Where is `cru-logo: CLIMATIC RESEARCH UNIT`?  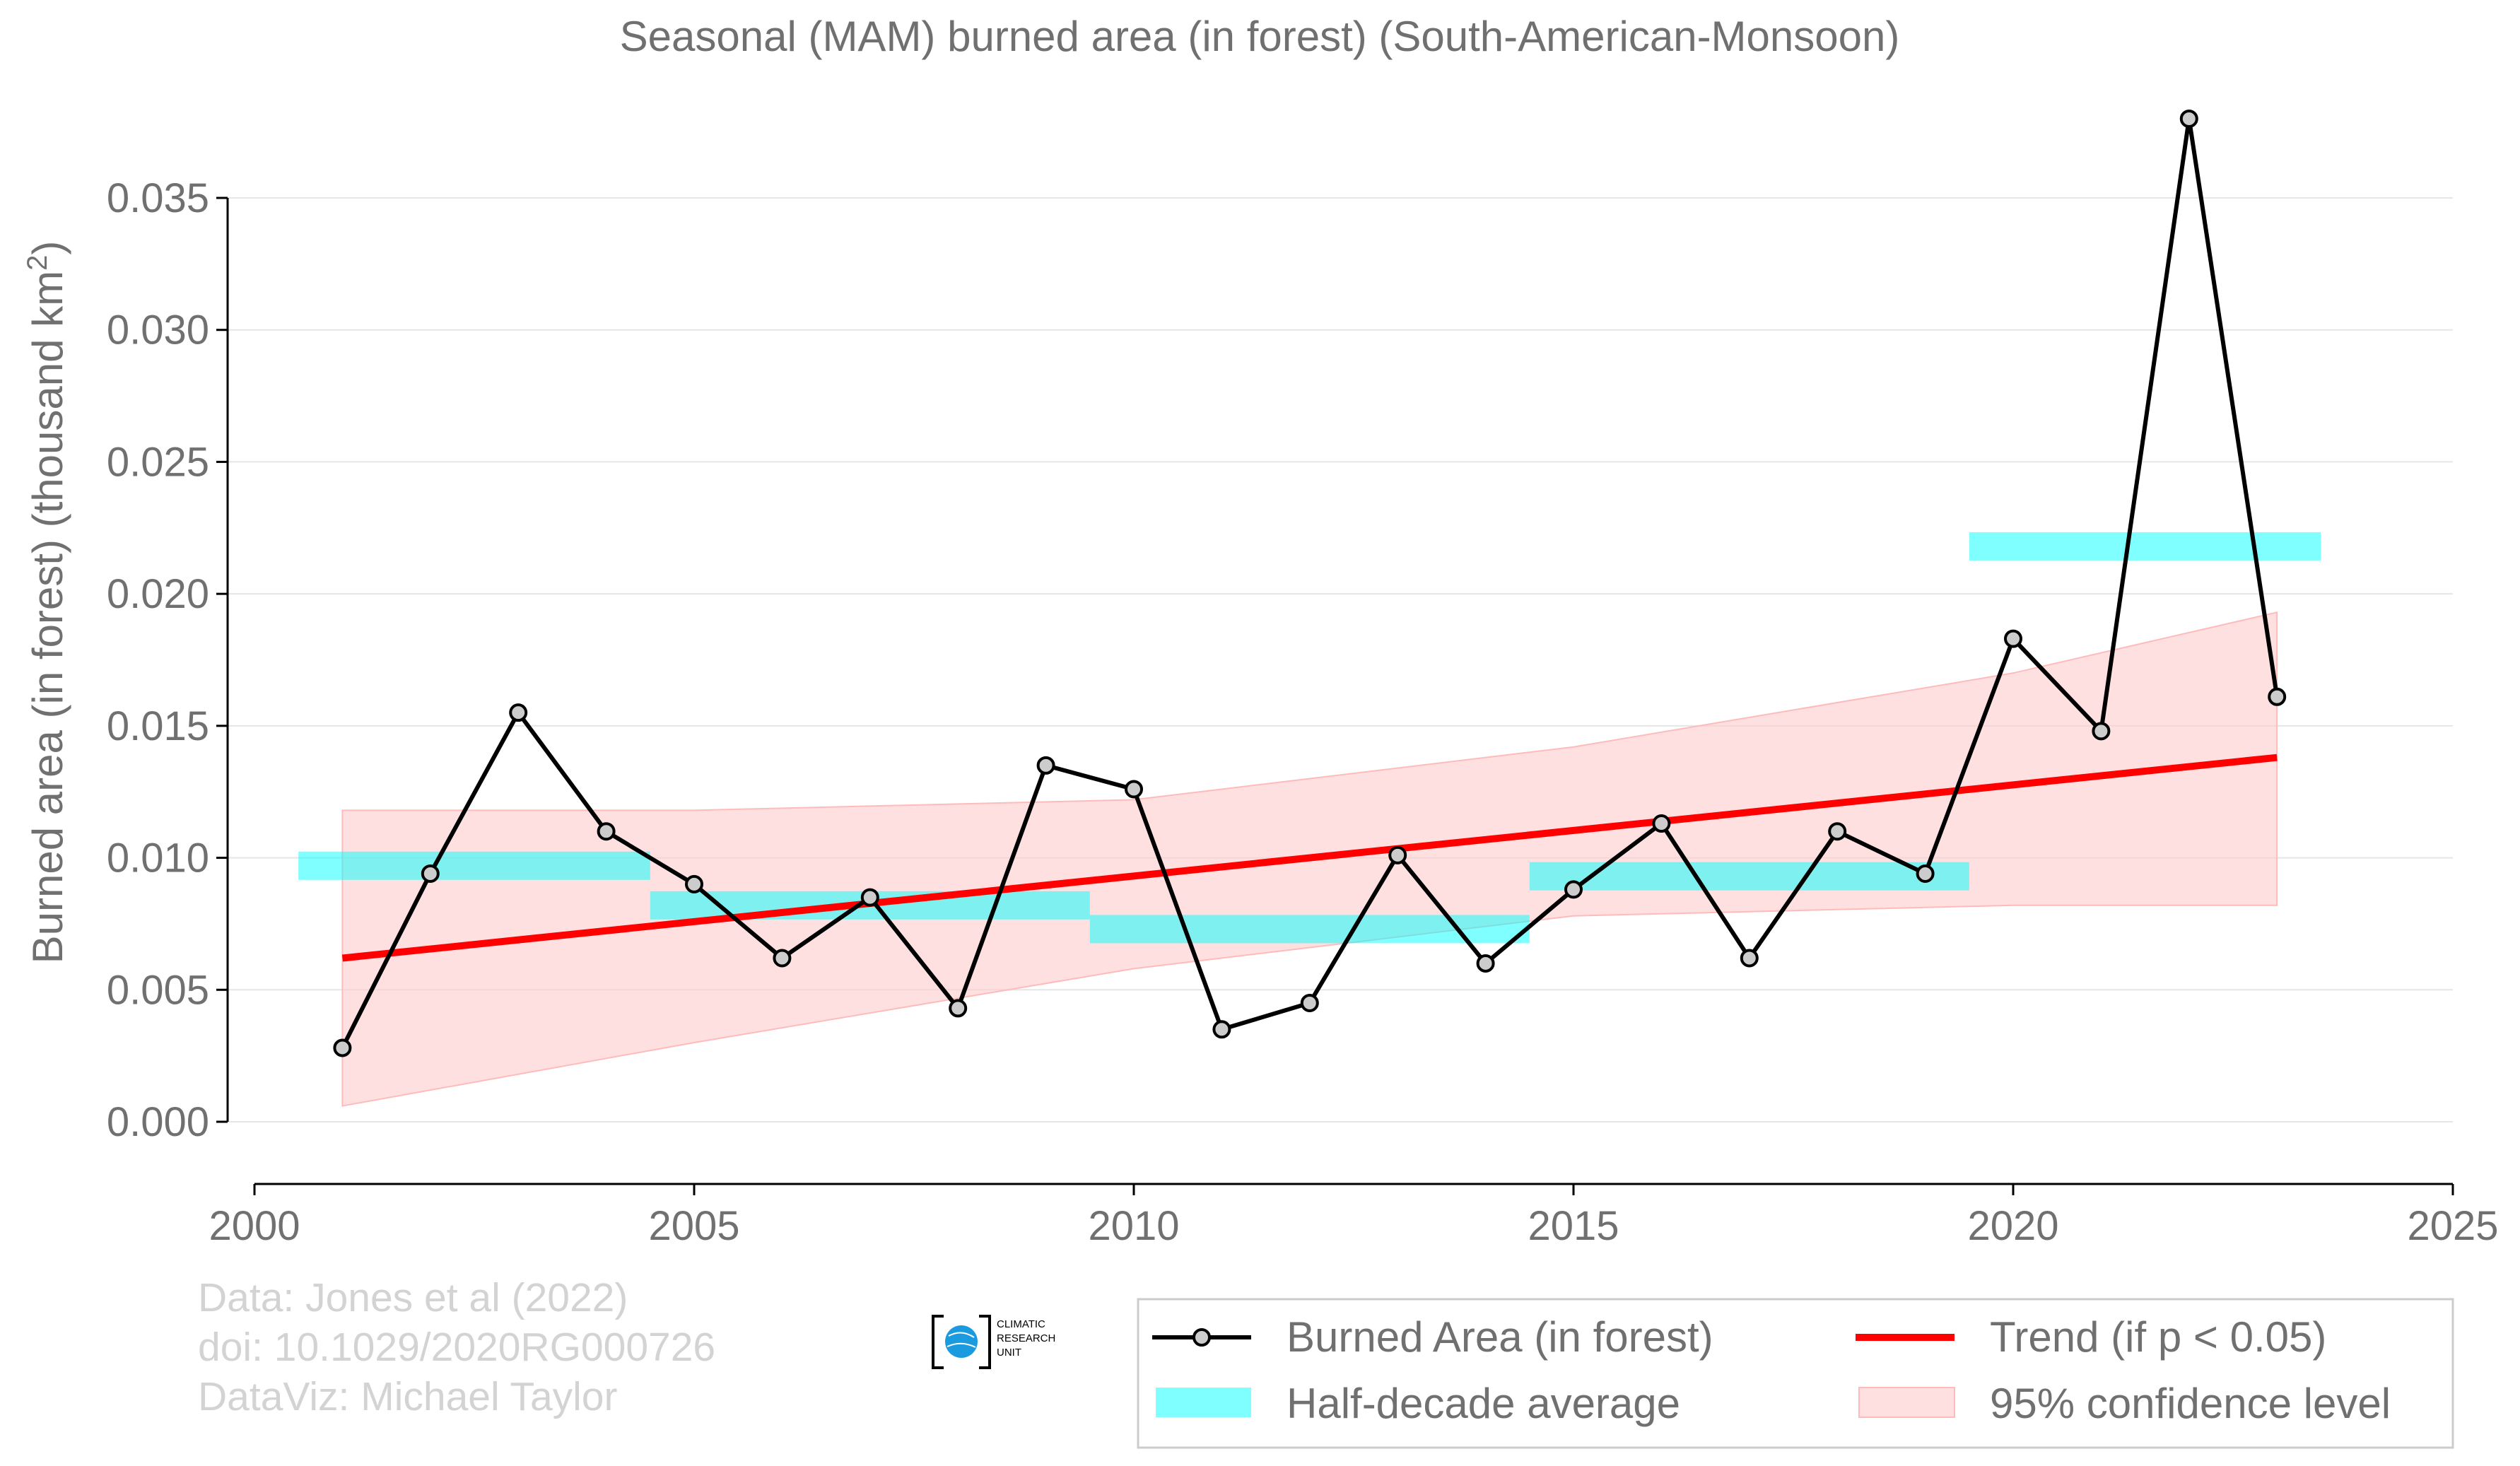 cru-logo: CLIMATIC RESEARCH UNIT is located at coordinates (994, 1342).